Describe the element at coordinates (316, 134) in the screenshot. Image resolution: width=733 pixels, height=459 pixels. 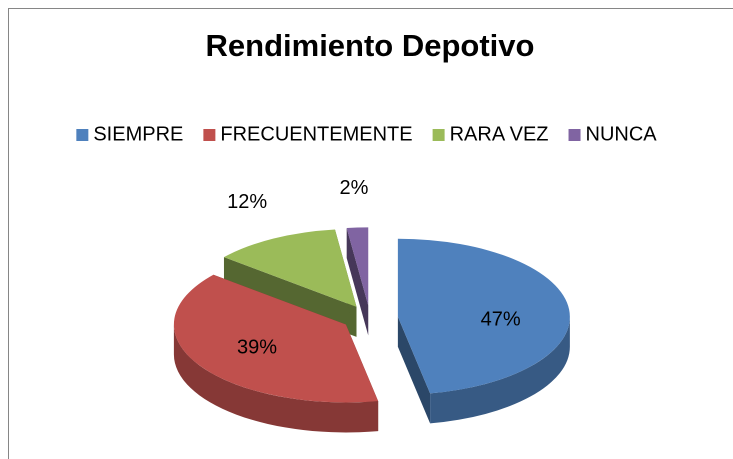
I see `legend-label: FRECUENTEMENTE` at that location.